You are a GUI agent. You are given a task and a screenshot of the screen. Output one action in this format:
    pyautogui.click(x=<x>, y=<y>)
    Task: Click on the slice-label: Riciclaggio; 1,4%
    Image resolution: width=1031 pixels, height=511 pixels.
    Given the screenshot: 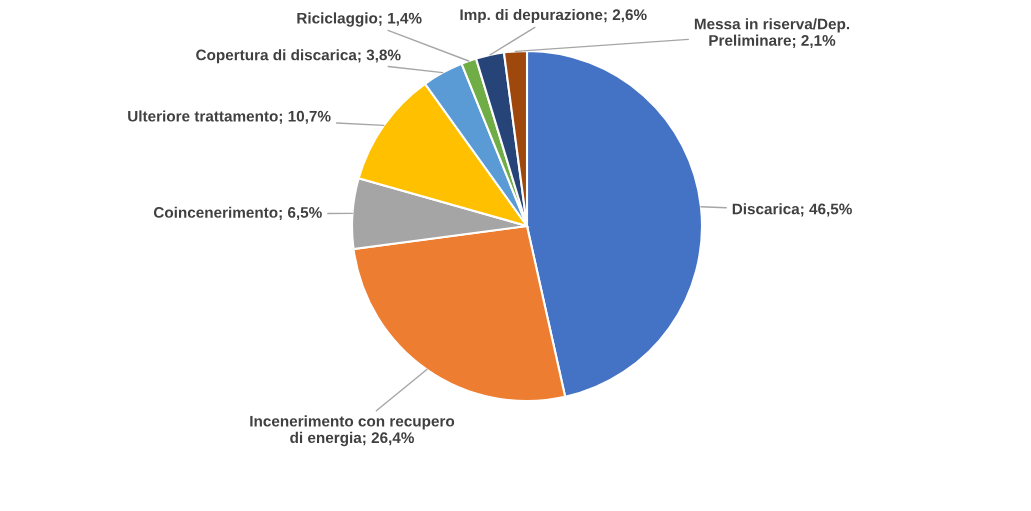 What is the action you would take?
    pyautogui.click(x=359, y=19)
    